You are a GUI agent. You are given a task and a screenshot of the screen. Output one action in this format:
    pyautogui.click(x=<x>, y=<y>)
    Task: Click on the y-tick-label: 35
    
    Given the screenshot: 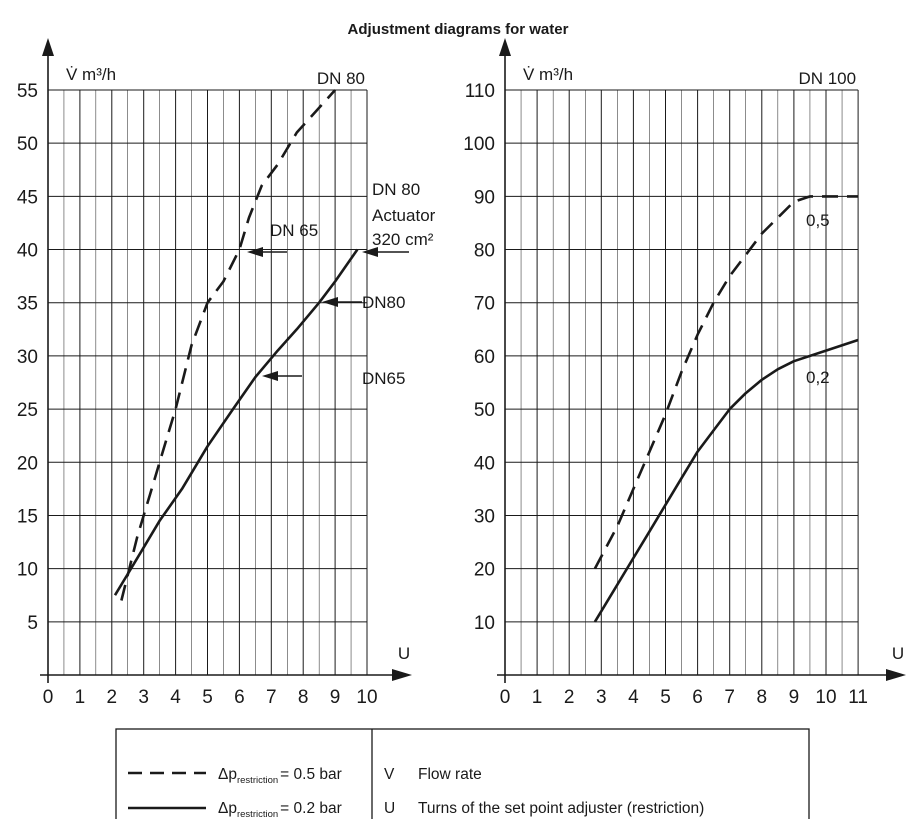 What is the action you would take?
    pyautogui.click(x=27, y=304)
    